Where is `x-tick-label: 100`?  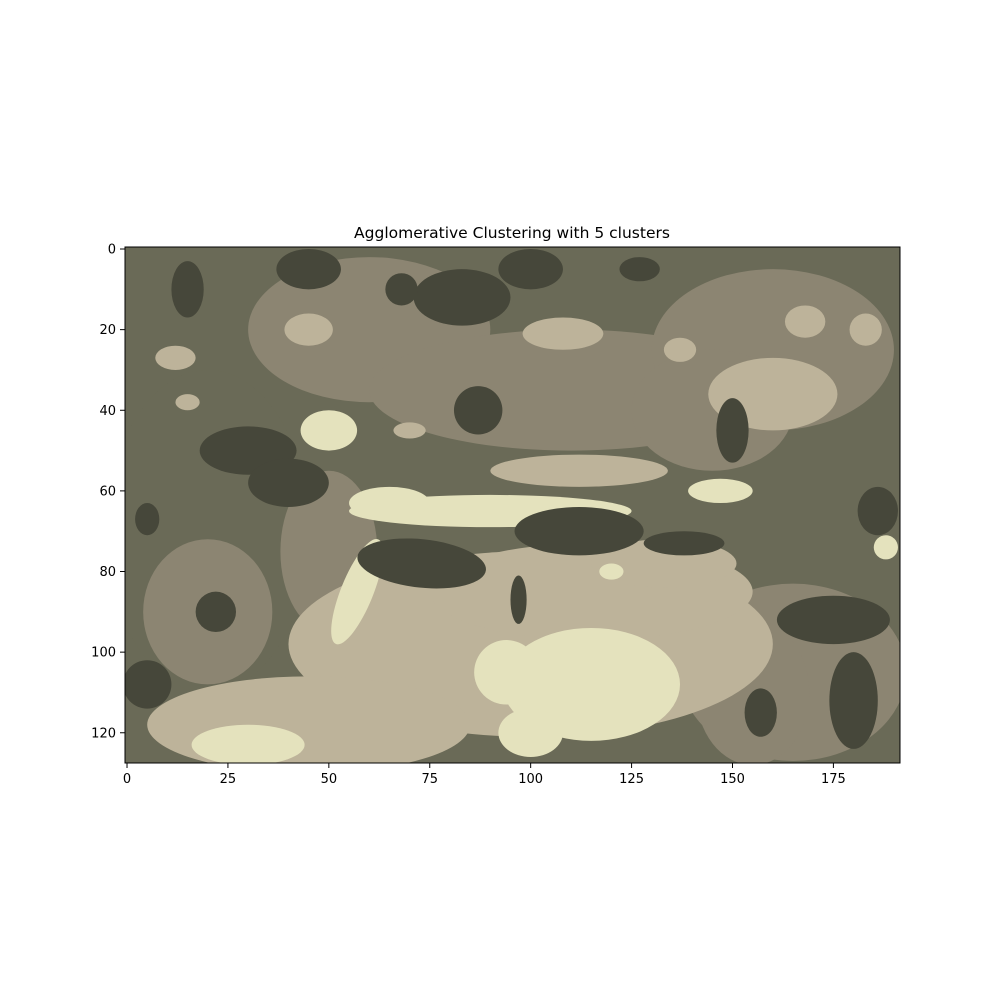 x-tick-label: 100 is located at coordinates (530, 779).